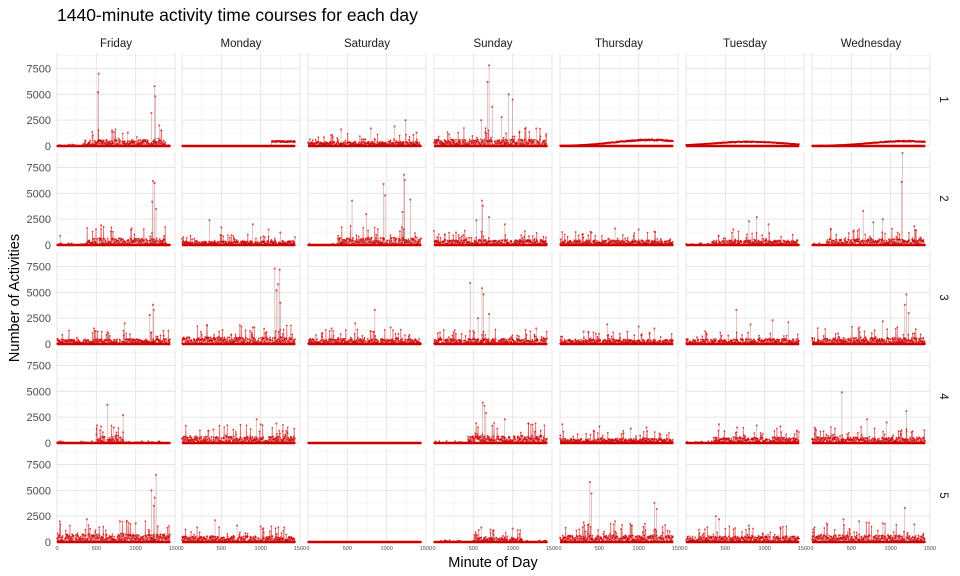  Describe the element at coordinates (745, 199) in the screenshot. I see `facet-panel` at that location.